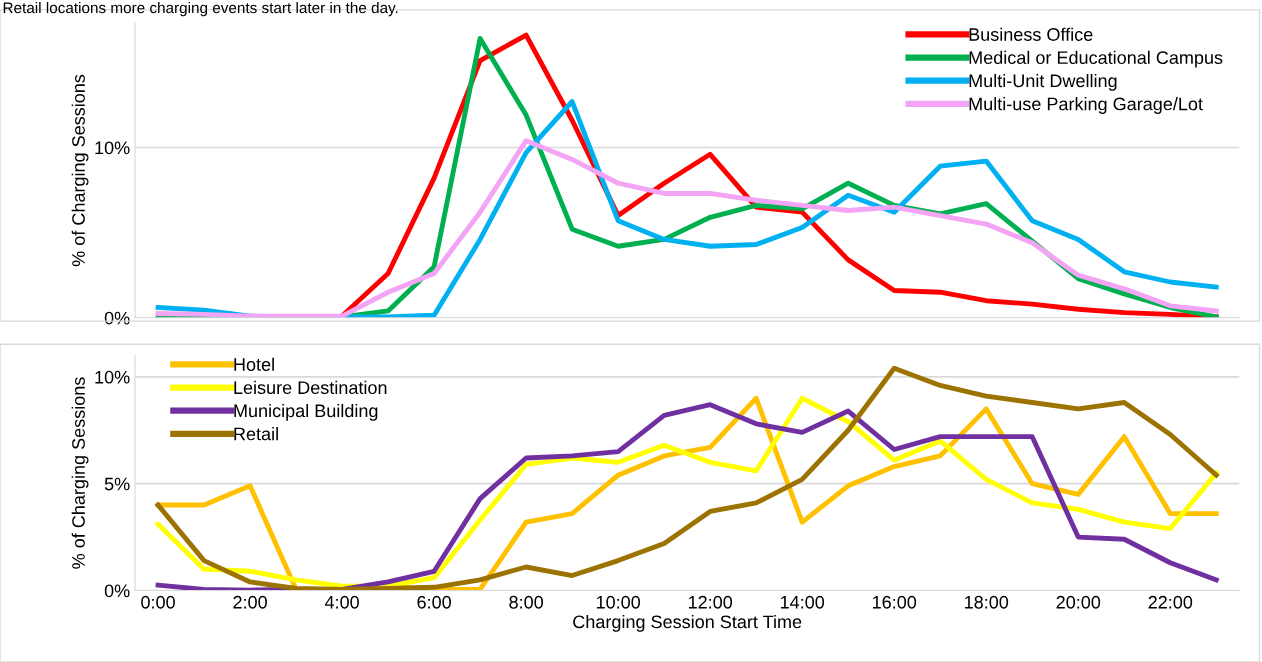 The image size is (1262, 662). What do you see at coordinates (687, 623) in the screenshot?
I see `x-axis-title: Charging Session Start Time` at bounding box center [687, 623].